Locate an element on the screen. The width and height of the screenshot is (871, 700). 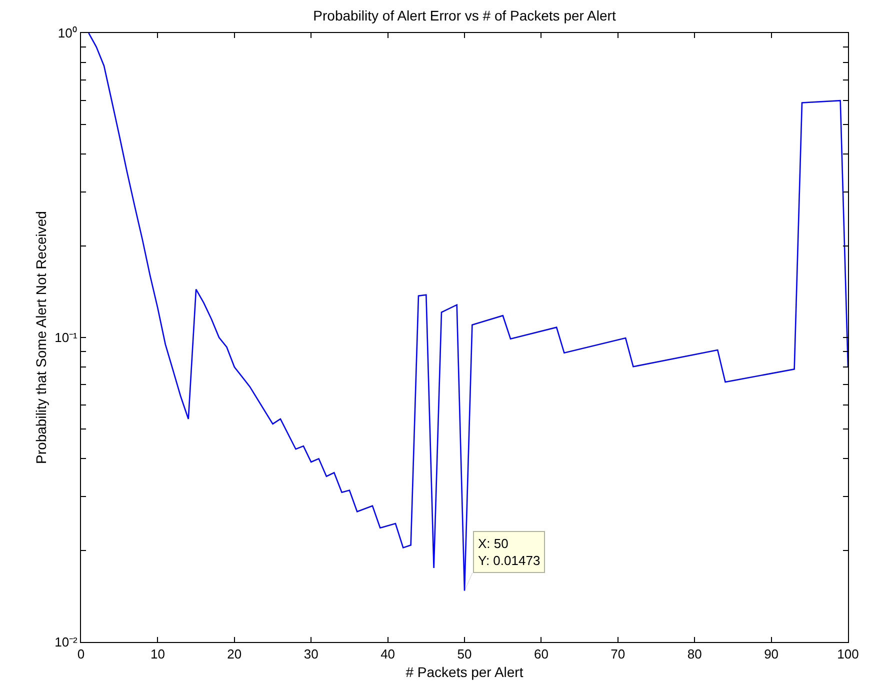
x-tick-label: 30 is located at coordinates (311, 654).